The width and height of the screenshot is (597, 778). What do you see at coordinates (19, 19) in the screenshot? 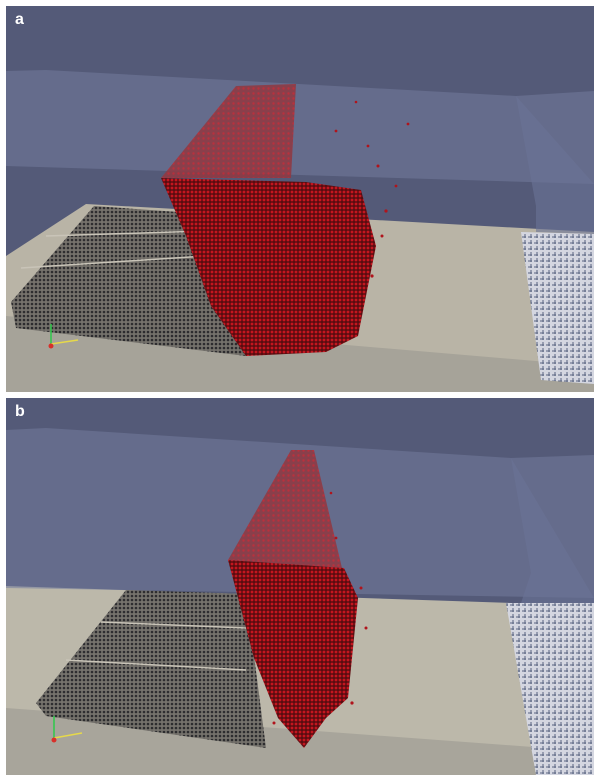
I see `panel-label: a` at bounding box center [19, 19].